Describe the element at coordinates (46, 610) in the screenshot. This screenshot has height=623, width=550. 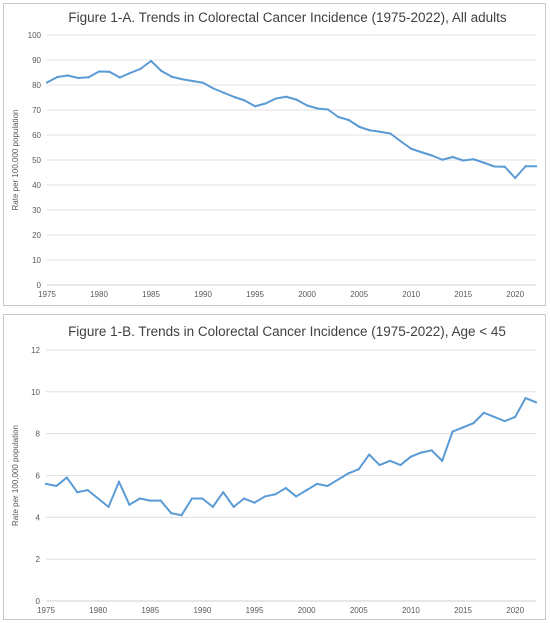
I see `x-tick-label: 1975` at that location.